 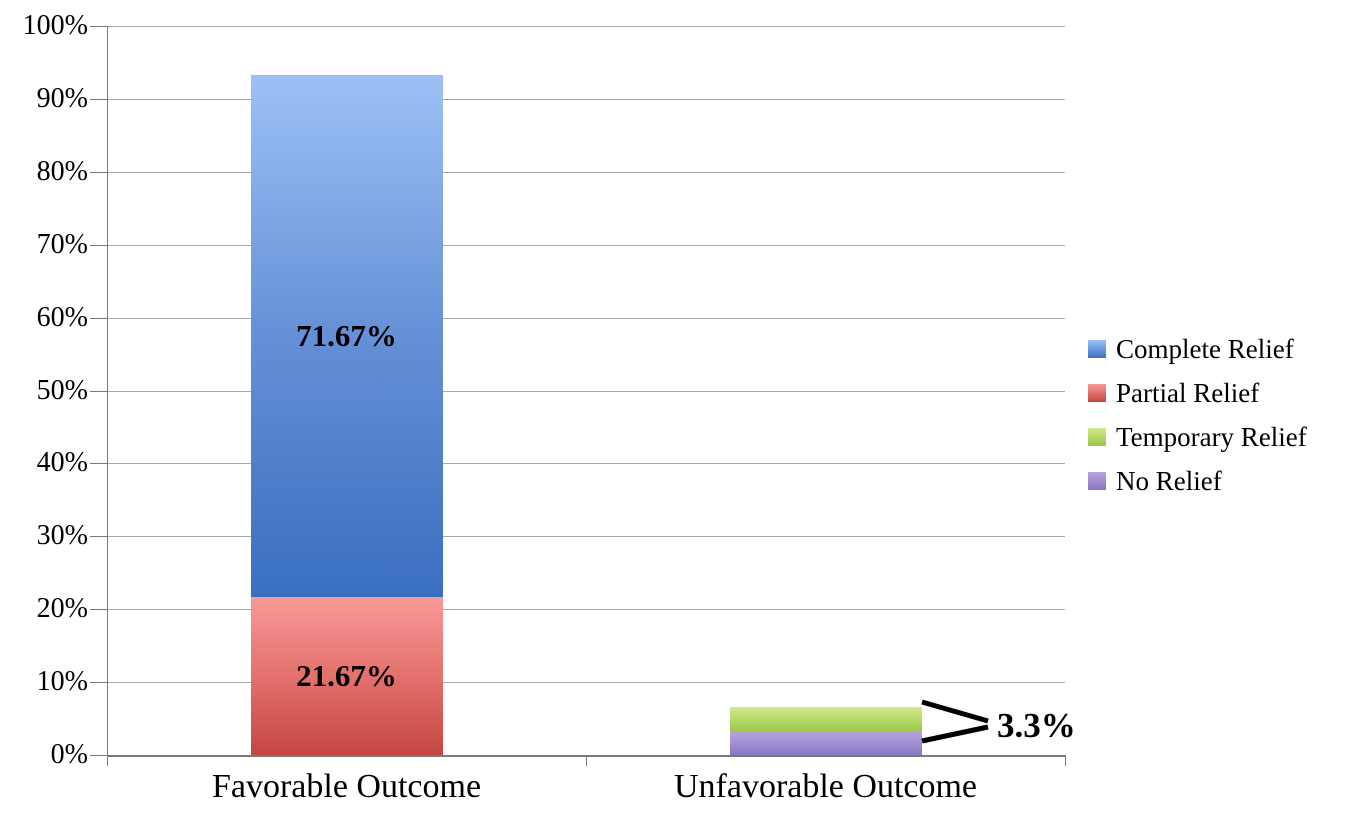 I want to click on bar-segment-no-relief, so click(x=825, y=742).